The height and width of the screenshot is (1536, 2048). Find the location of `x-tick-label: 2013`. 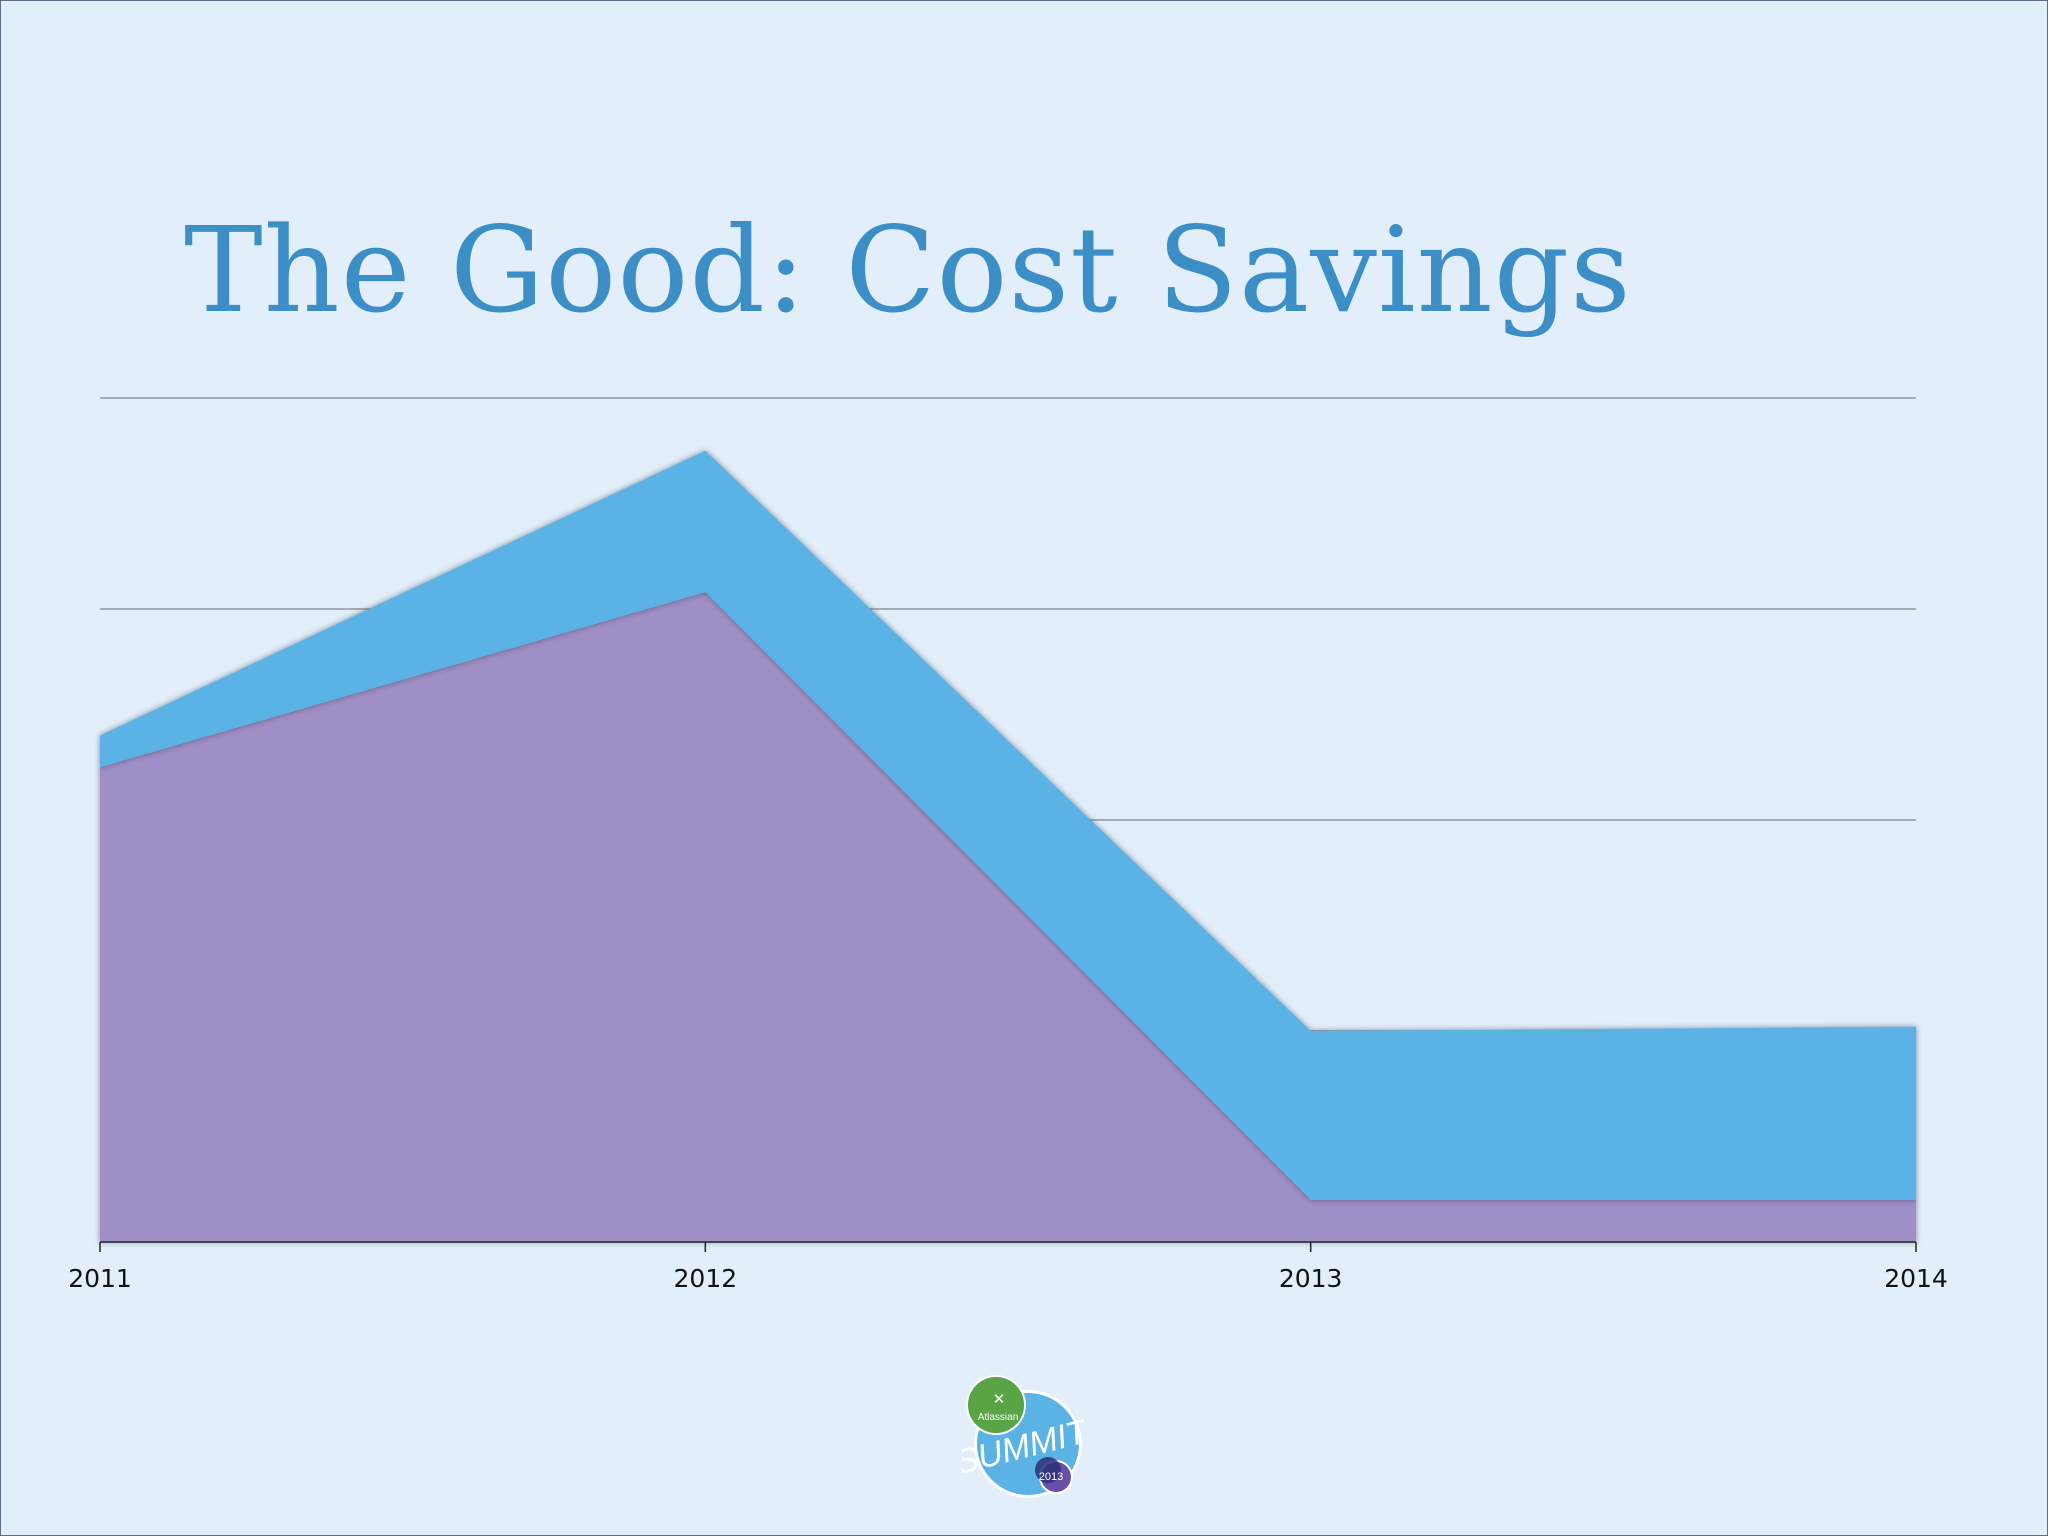

x-tick-label: 2013 is located at coordinates (1311, 1278).